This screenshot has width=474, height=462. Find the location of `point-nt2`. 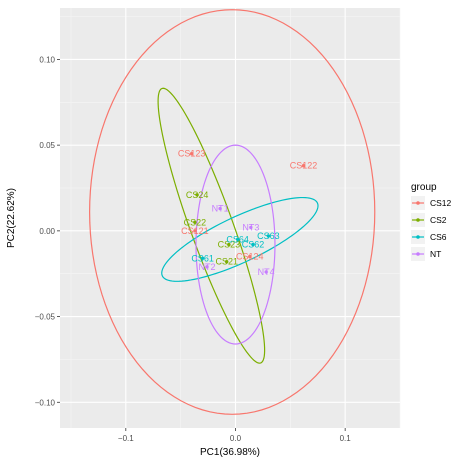

point-nt2 is located at coordinates (207, 267).